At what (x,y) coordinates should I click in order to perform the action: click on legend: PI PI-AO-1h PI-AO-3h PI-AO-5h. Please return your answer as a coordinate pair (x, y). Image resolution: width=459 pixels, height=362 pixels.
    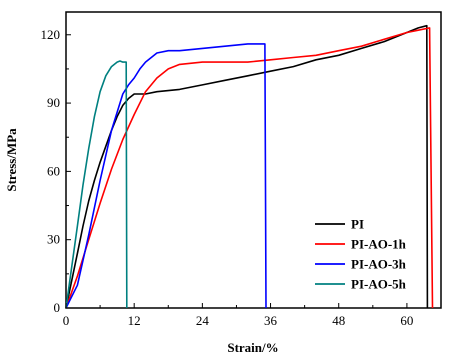
    Looking at the image, I should click on (361, 254).